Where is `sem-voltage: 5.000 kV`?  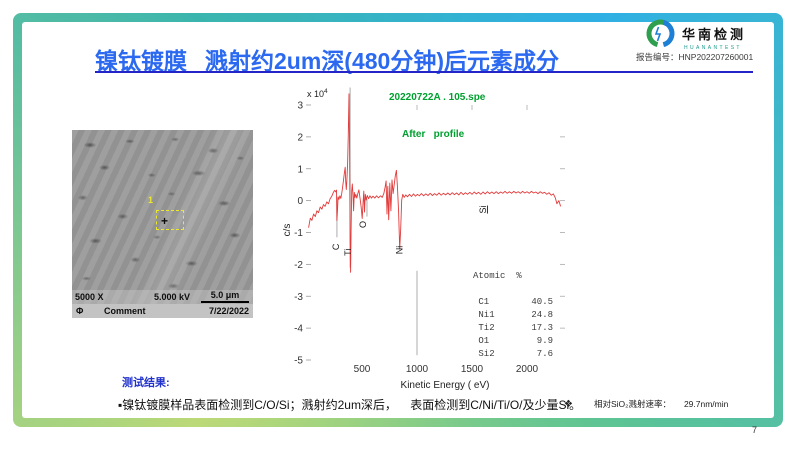 sem-voltage: 5.000 kV is located at coordinates (172, 297).